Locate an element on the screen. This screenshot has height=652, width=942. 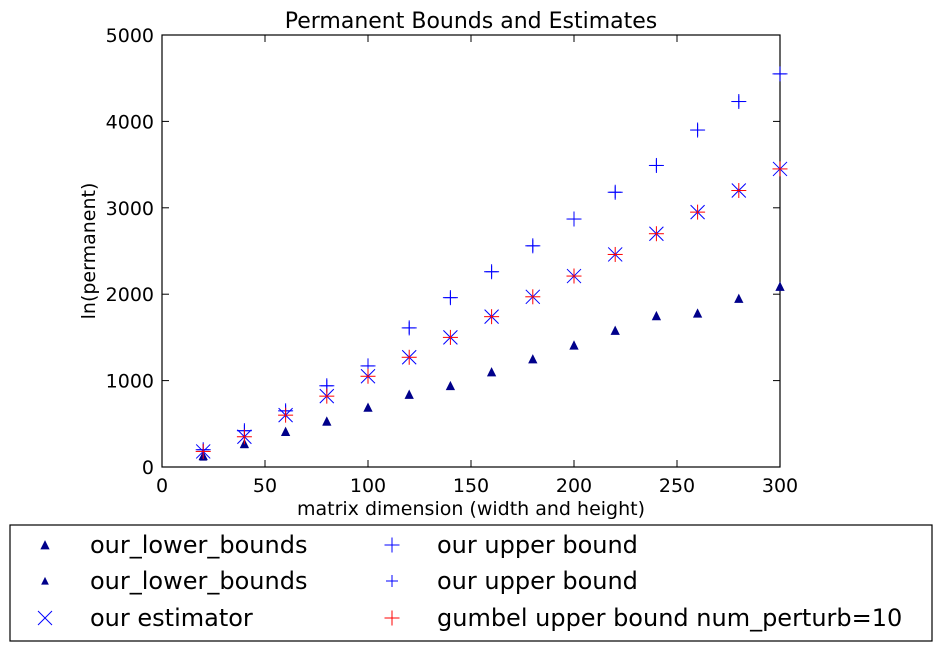
y-tick-label: 5000 is located at coordinates (130, 36).